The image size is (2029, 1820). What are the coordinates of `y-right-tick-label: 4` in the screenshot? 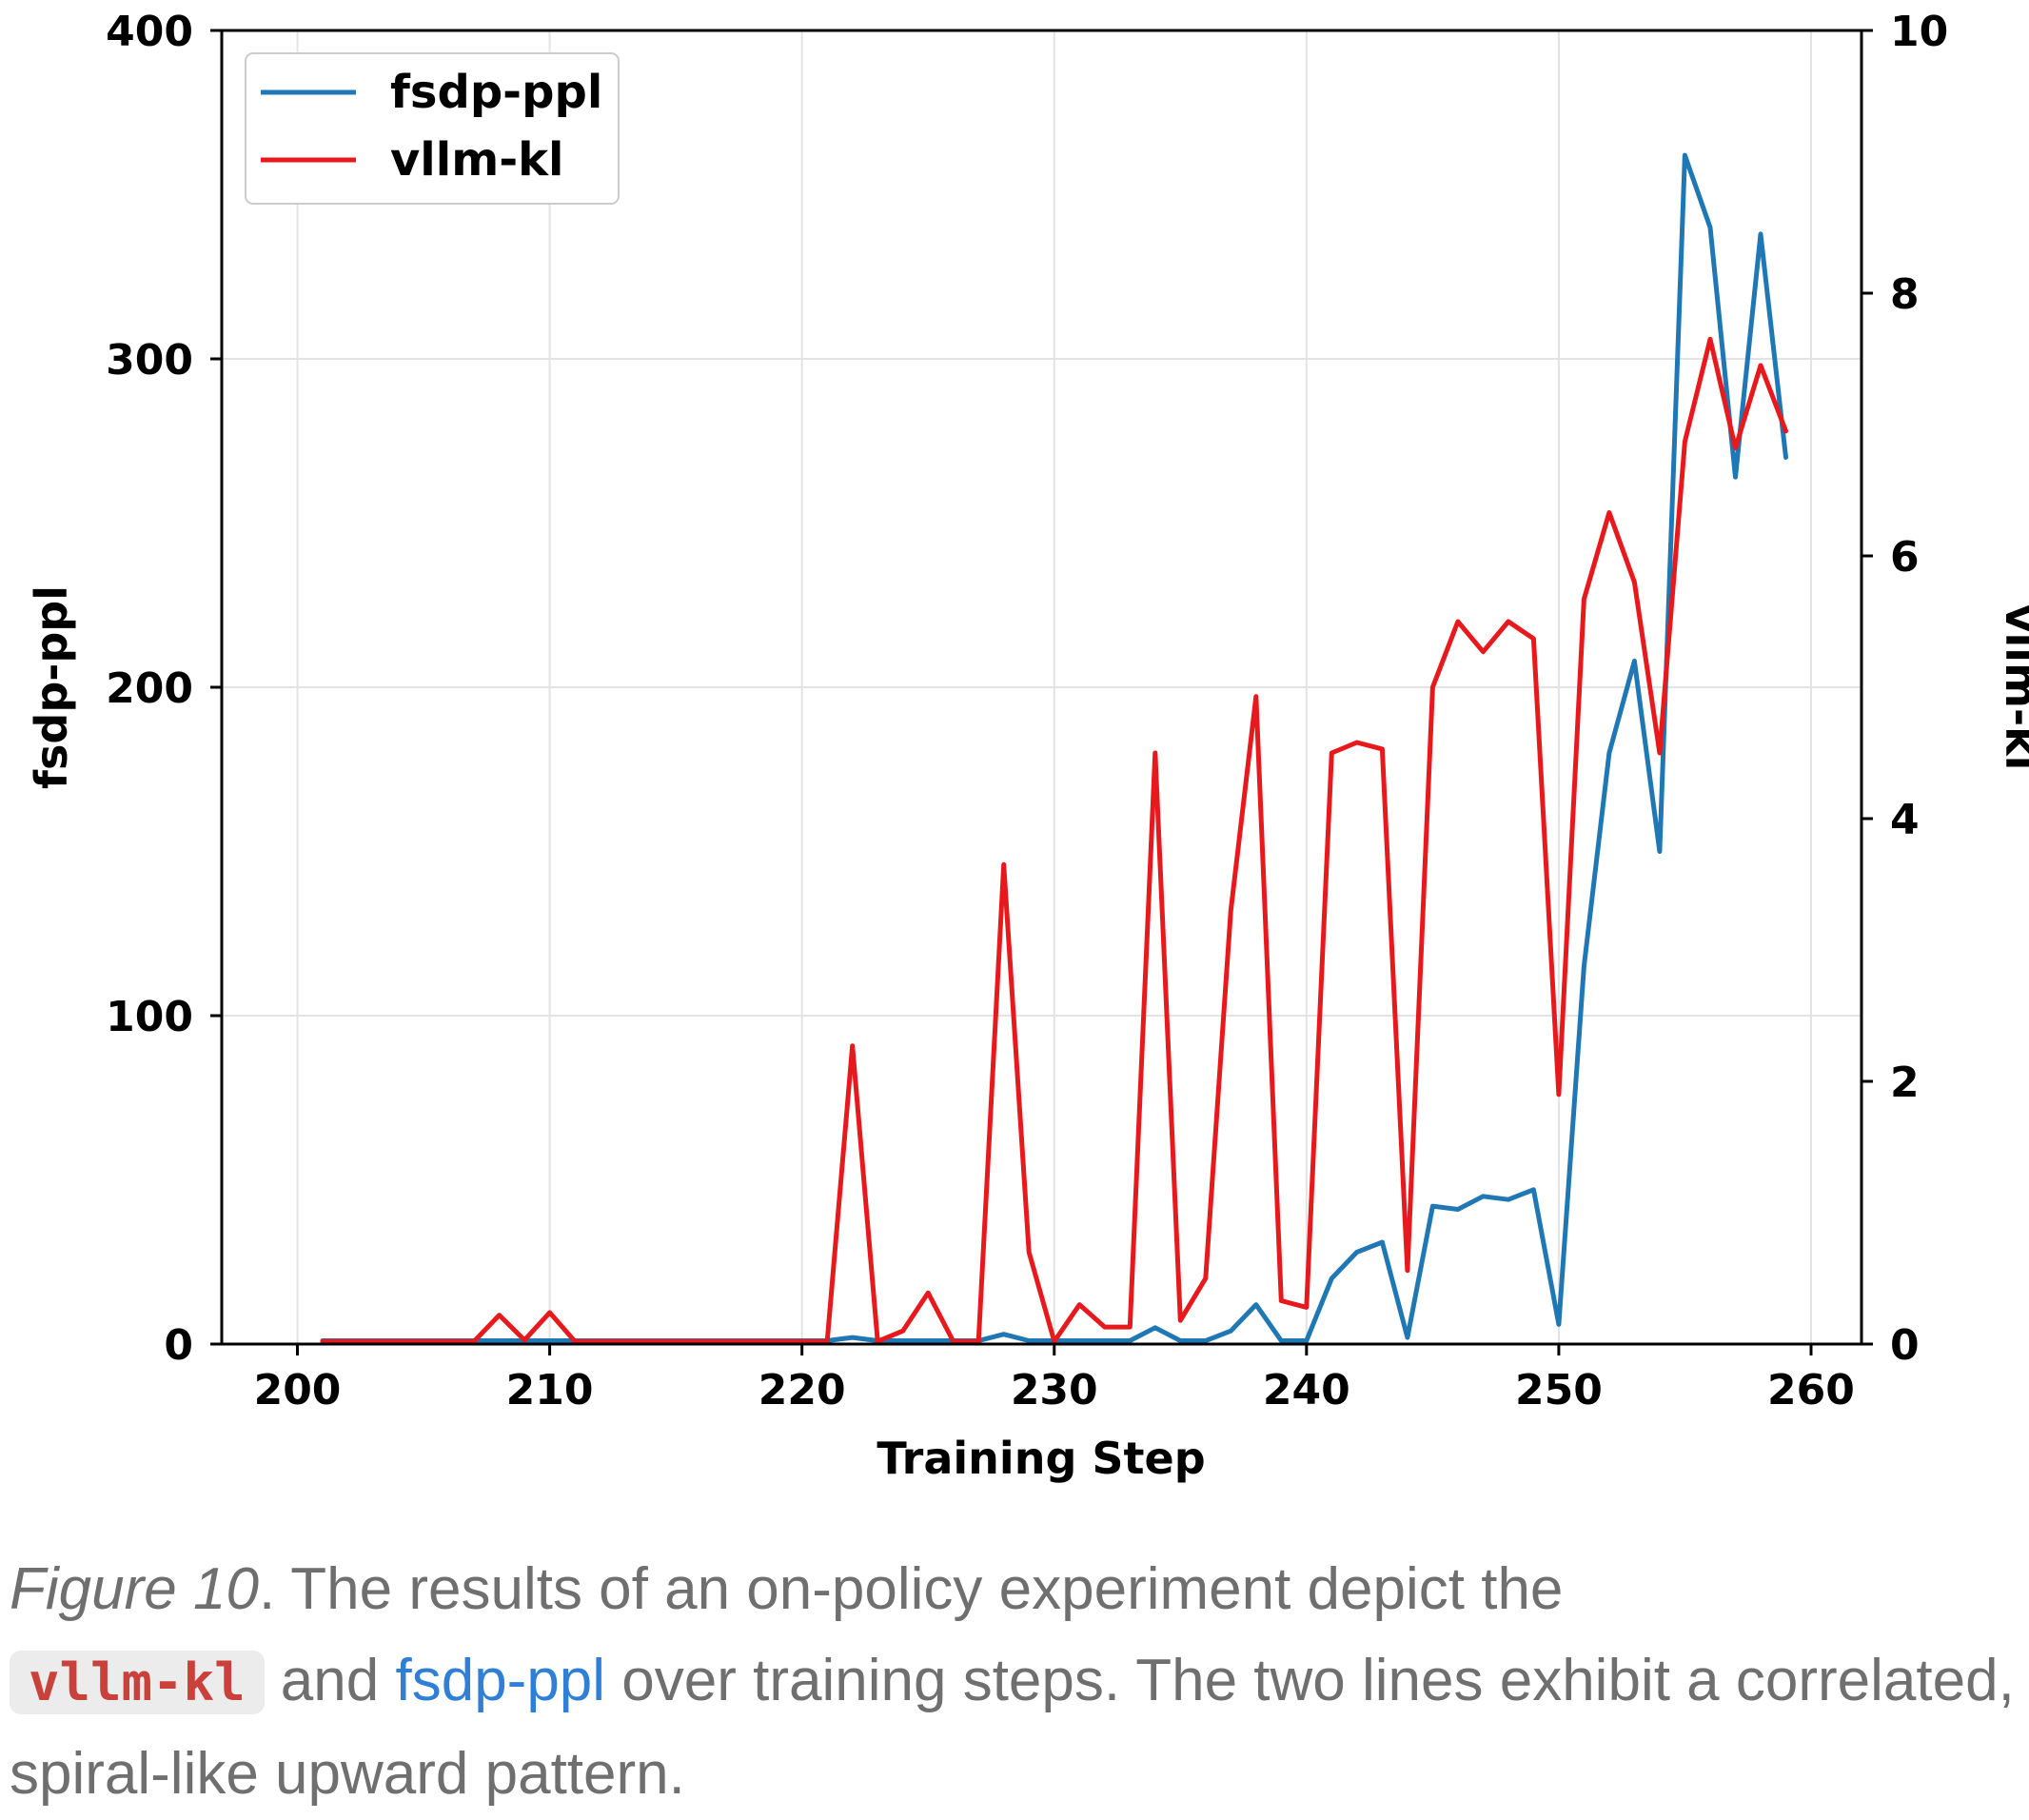 It's located at (1905, 820).